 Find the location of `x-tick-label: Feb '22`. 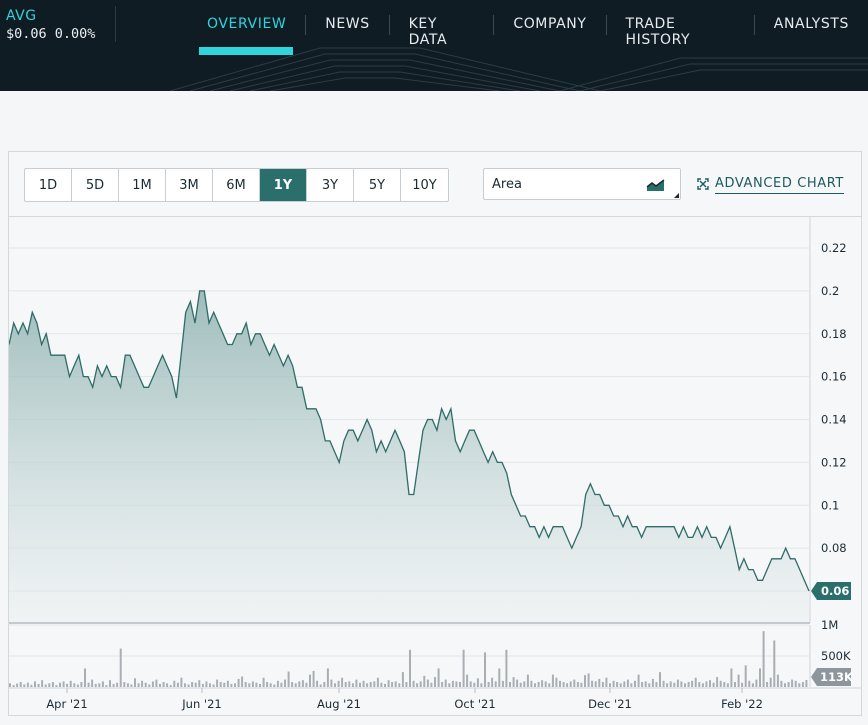

x-tick-label: Feb '22 is located at coordinates (742, 704).